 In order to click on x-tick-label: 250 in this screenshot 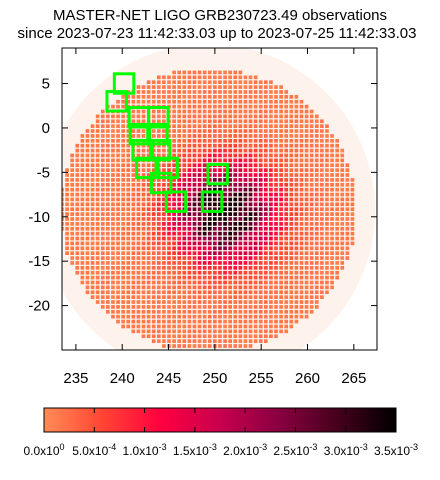, I will do `click(214, 378)`.